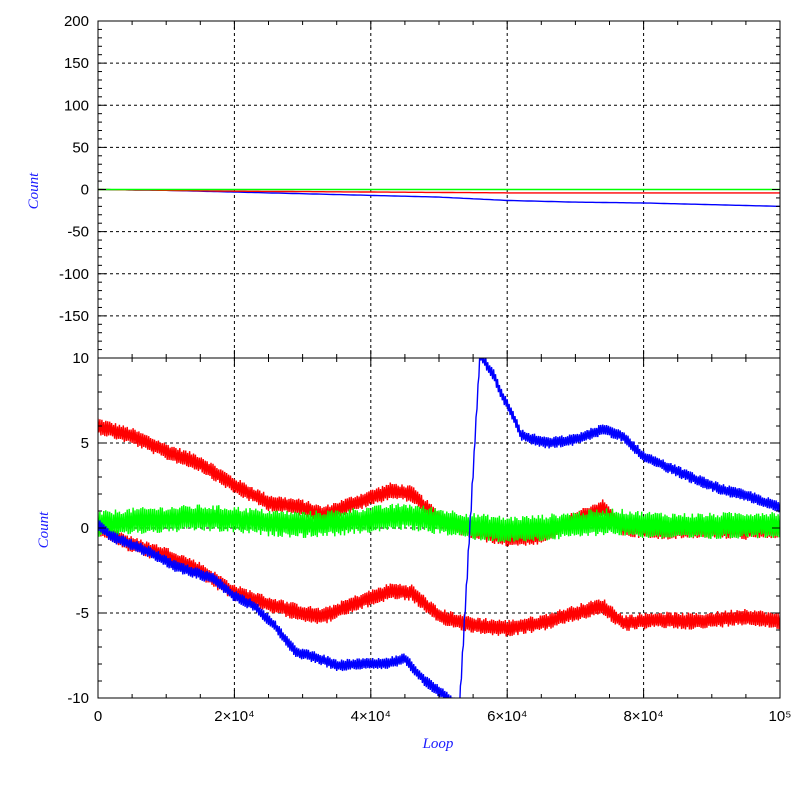 The height and width of the screenshot is (797, 797). Describe the element at coordinates (82, 613) in the screenshot. I see `y-tick-label: -5` at that location.